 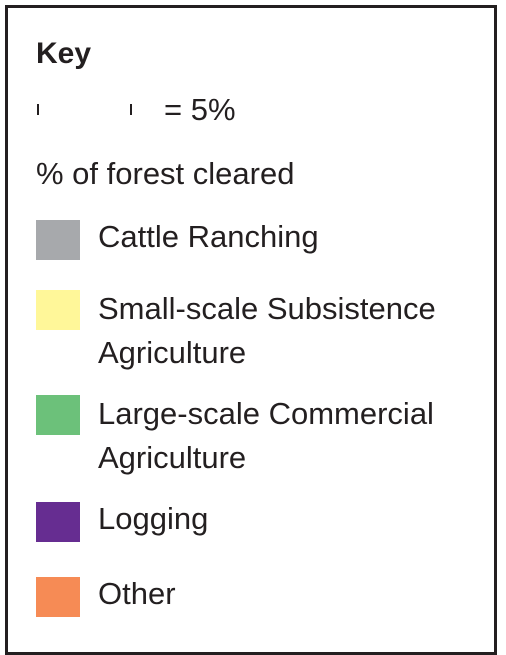 What do you see at coordinates (208, 236) in the screenshot?
I see `item-label: Cattle Ranching` at bounding box center [208, 236].